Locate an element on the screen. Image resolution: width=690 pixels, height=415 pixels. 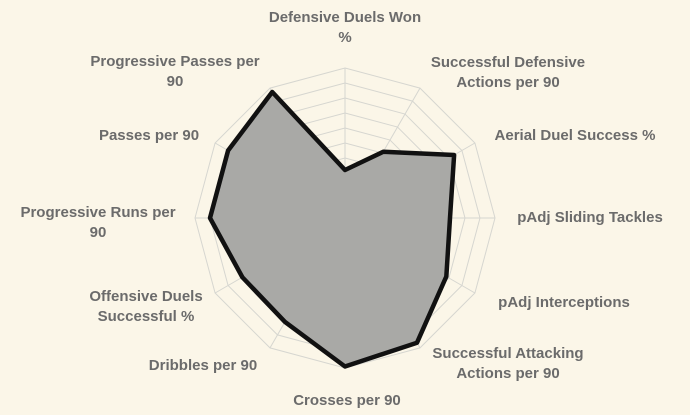
axis-label: Crosses per 90 is located at coordinates (347, 400).